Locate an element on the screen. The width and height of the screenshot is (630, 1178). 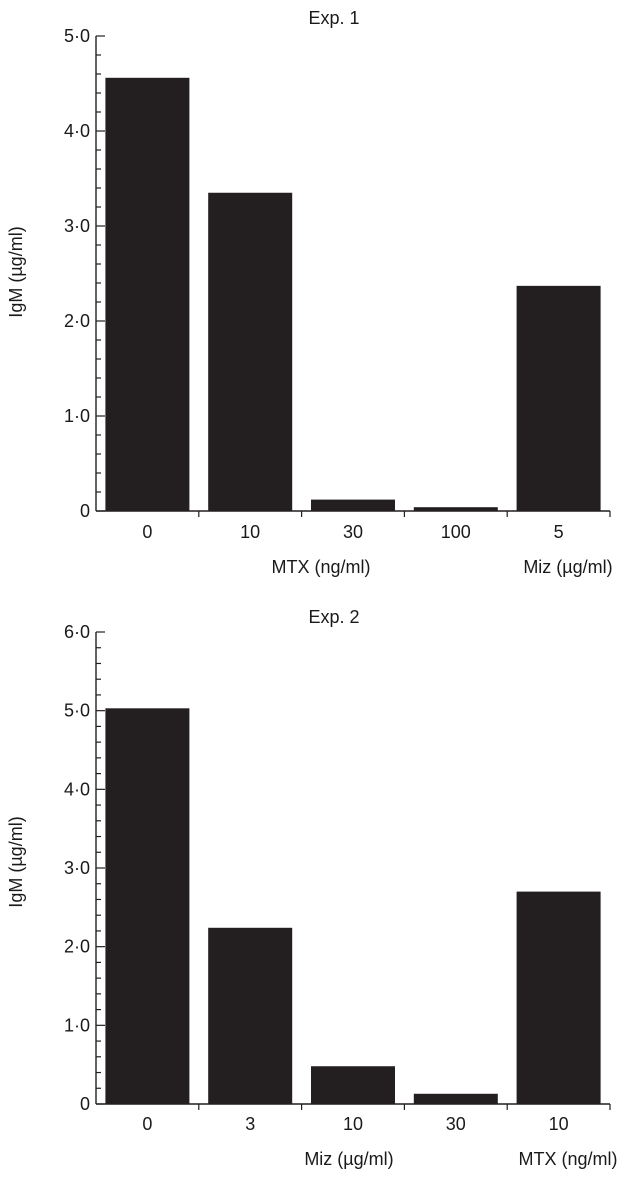
x-tick-label: 100 is located at coordinates (456, 532).